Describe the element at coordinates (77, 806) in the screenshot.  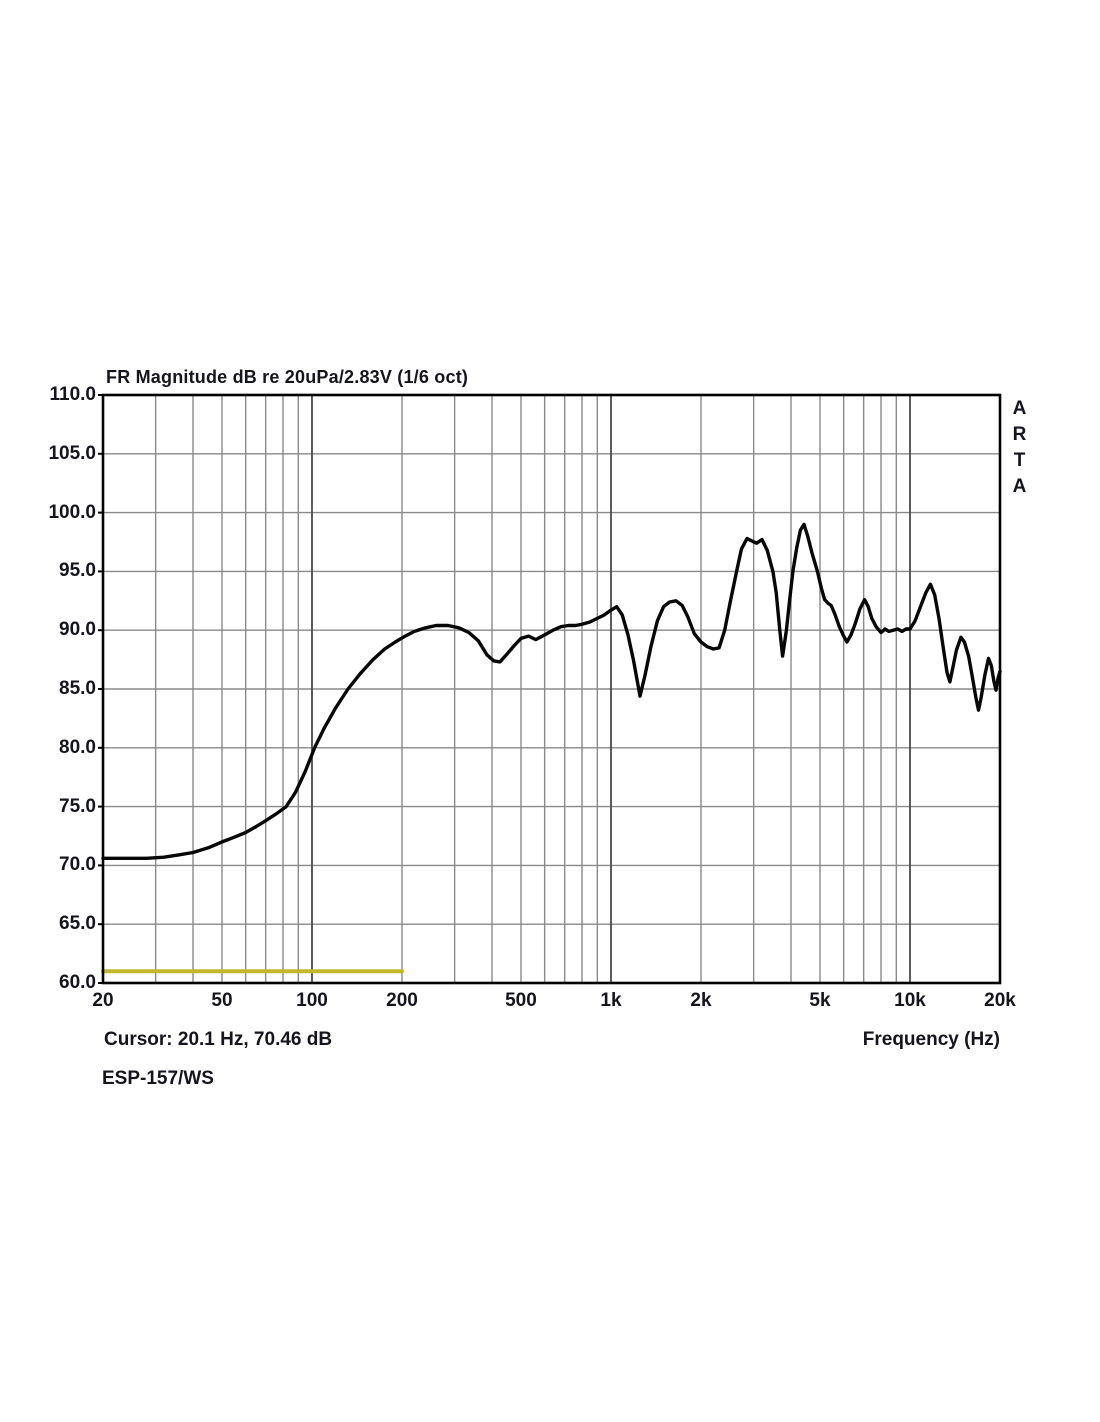
I see `y-tick-label: 75.0` at that location.